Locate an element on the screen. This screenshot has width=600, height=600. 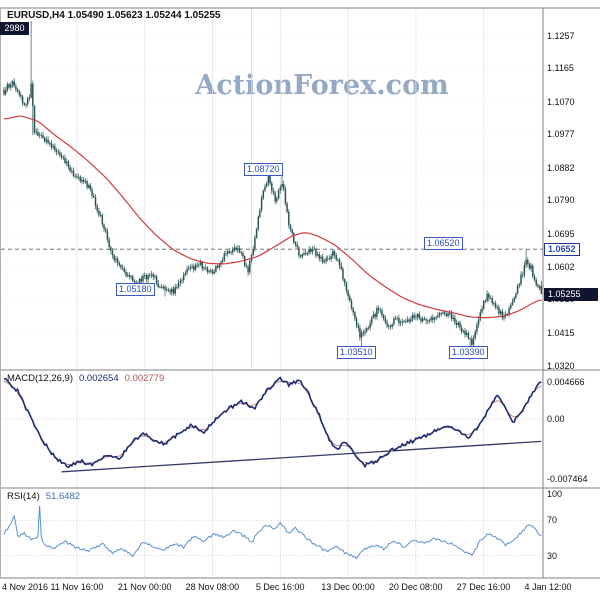
macd-line is located at coordinates (272, 422).